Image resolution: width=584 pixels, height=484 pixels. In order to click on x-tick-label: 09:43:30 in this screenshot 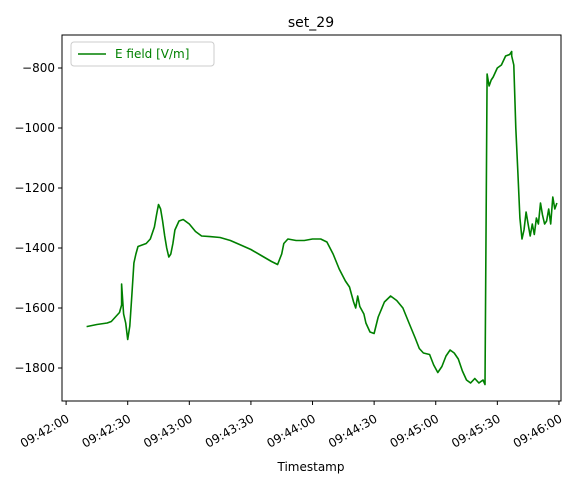, I will do `click(230, 430)`.